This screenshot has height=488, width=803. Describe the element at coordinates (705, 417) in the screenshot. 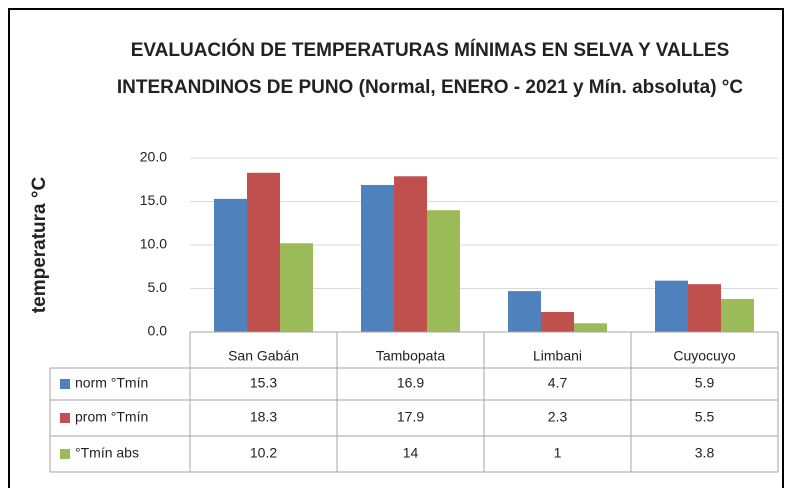

I see `table-value: 5.5` at that location.